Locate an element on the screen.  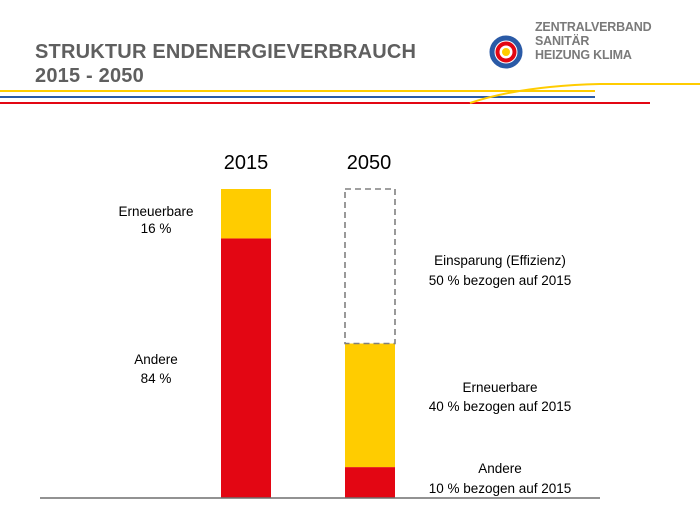
category-label-2015: 2015 is located at coordinates (246, 163).